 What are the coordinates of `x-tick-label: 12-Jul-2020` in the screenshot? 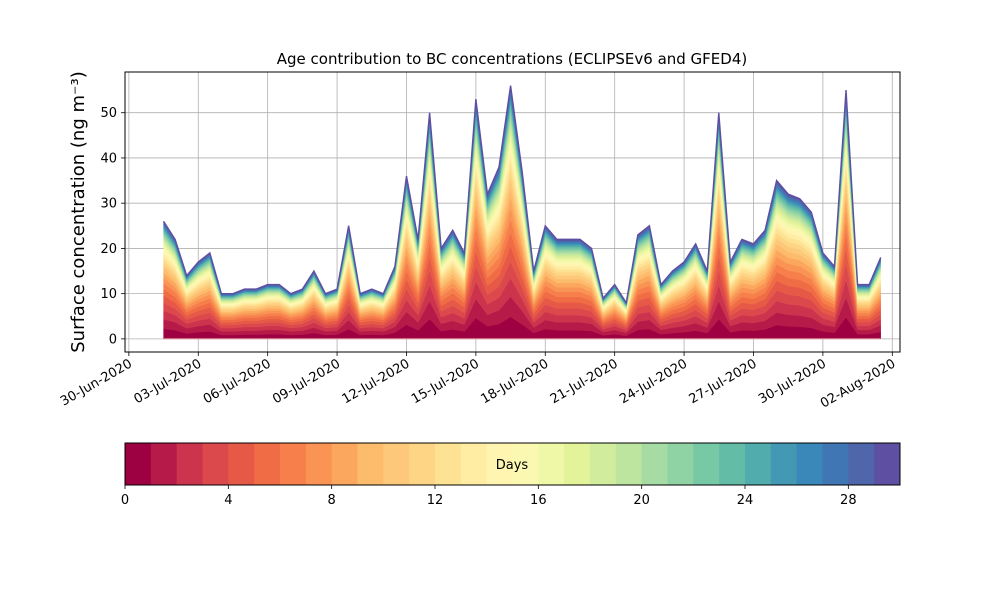 It's located at (376, 381).